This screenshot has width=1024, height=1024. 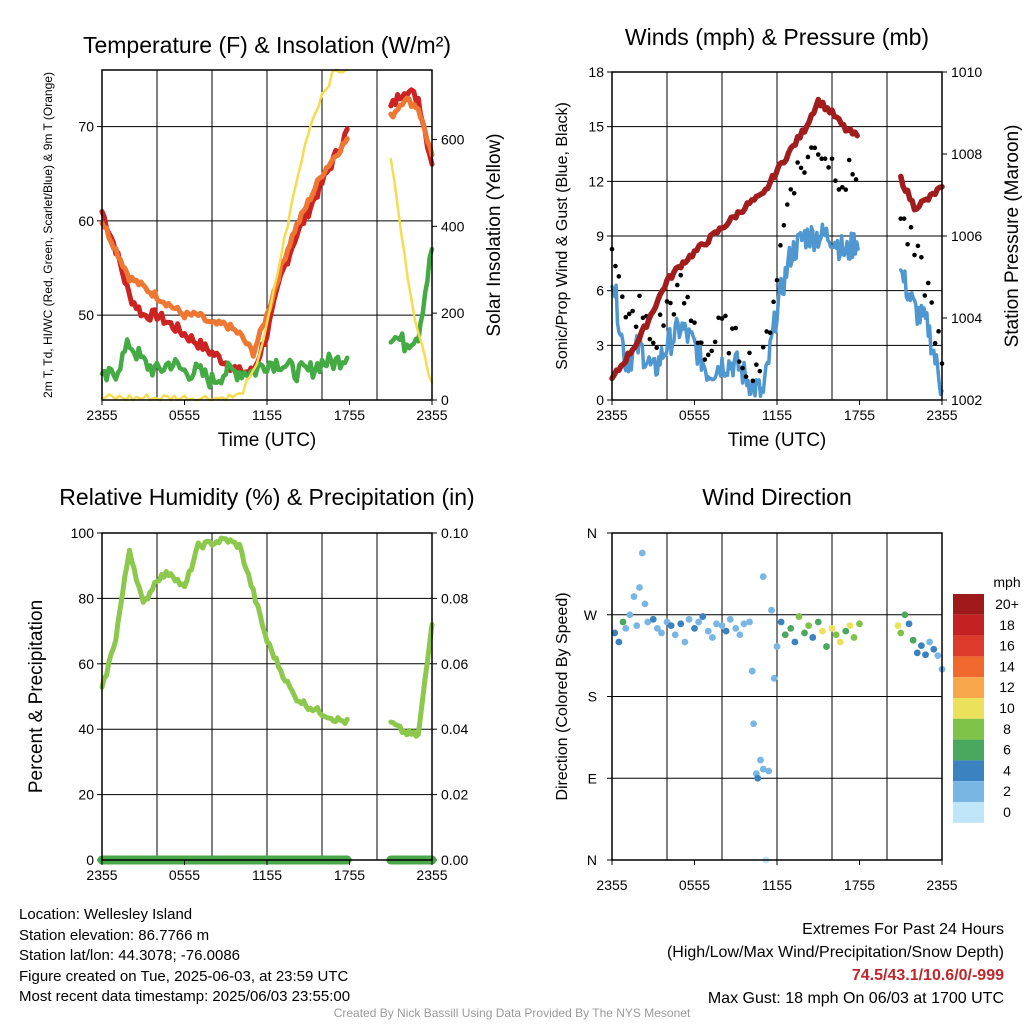 What do you see at coordinates (86, 795) in the screenshot?
I see `rh-panel-ytick-label: 20` at bounding box center [86, 795].